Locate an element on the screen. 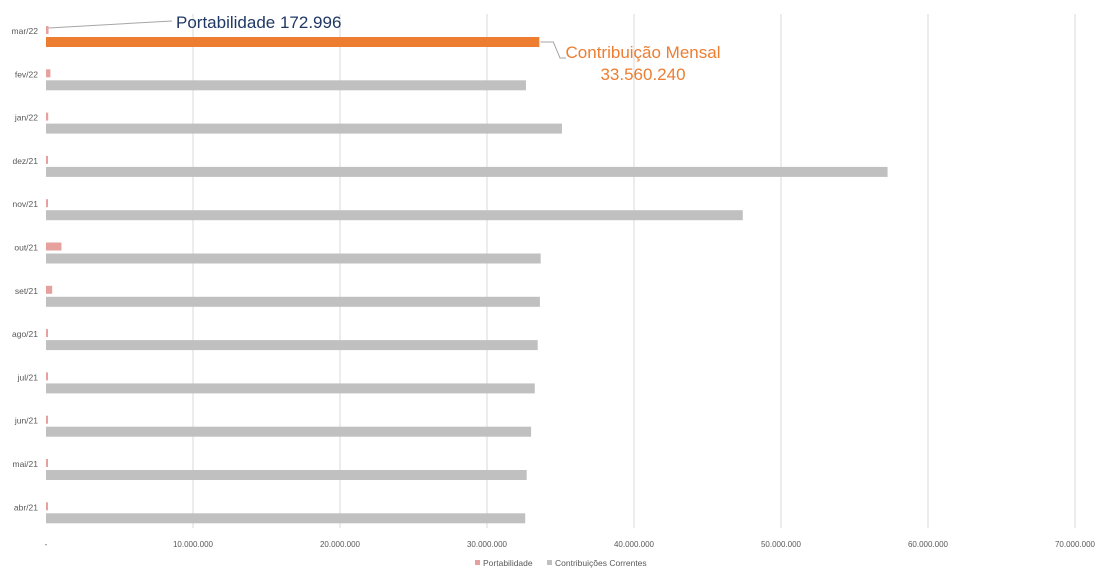 The width and height of the screenshot is (1099, 576). x-tick-label: 70.000.000 is located at coordinates (1075, 544).